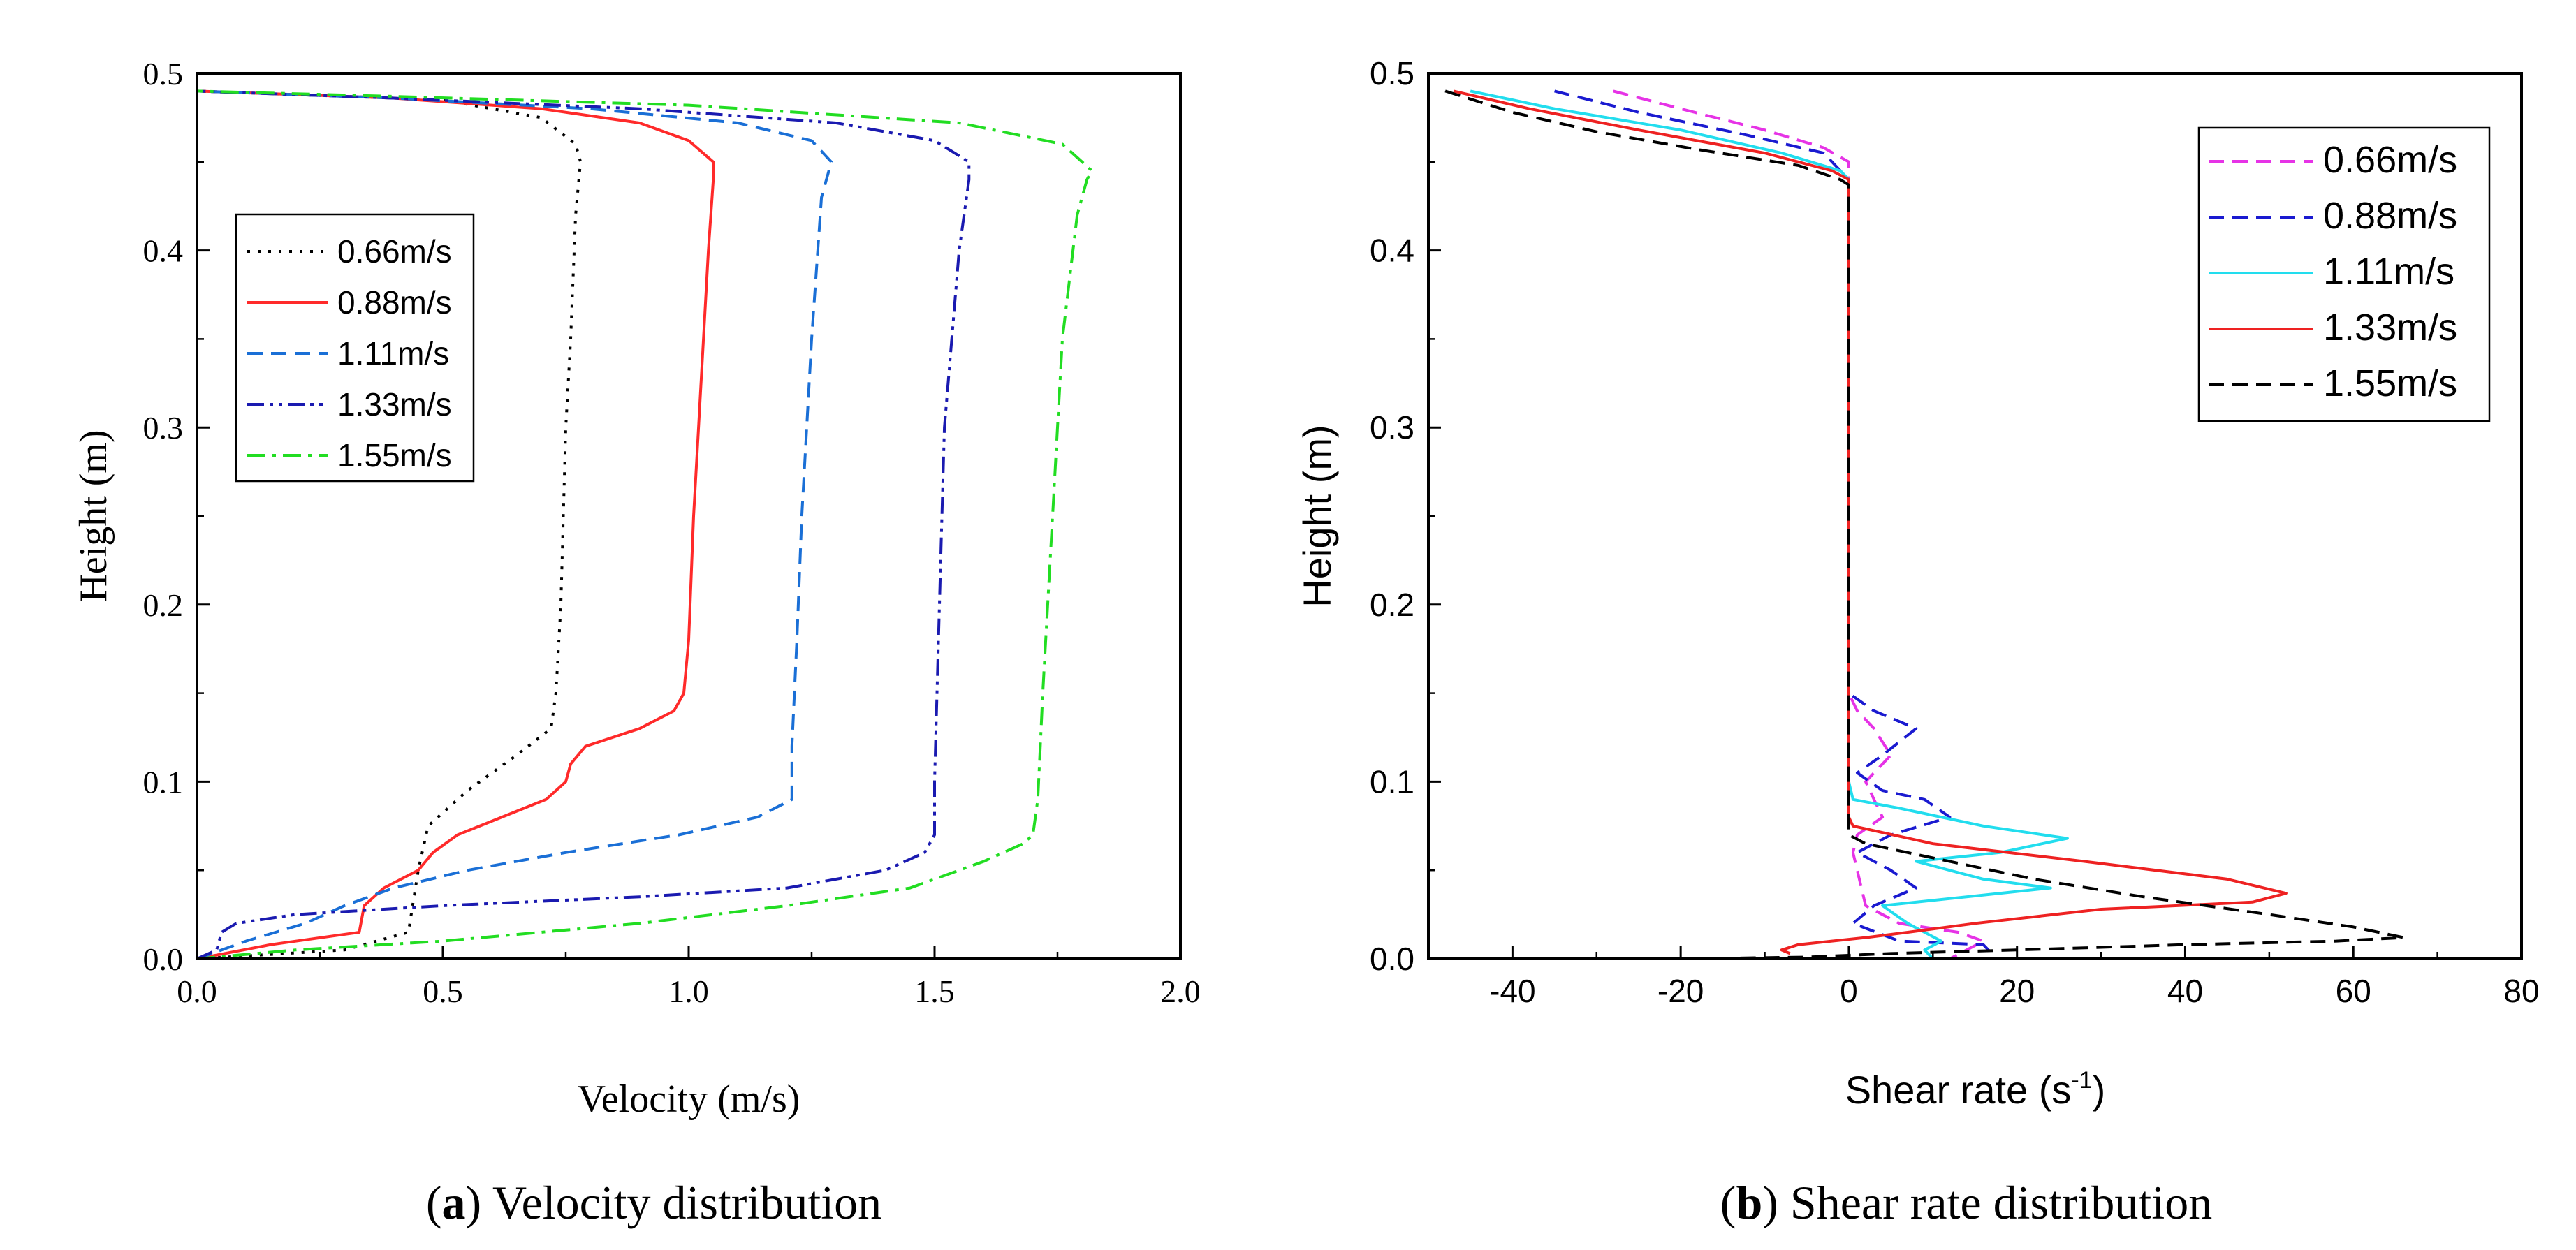 The height and width of the screenshot is (1250, 2576). What do you see at coordinates (1799, 524) in the screenshot?
I see `panel-b-series-line-0-66m-s` at bounding box center [1799, 524].